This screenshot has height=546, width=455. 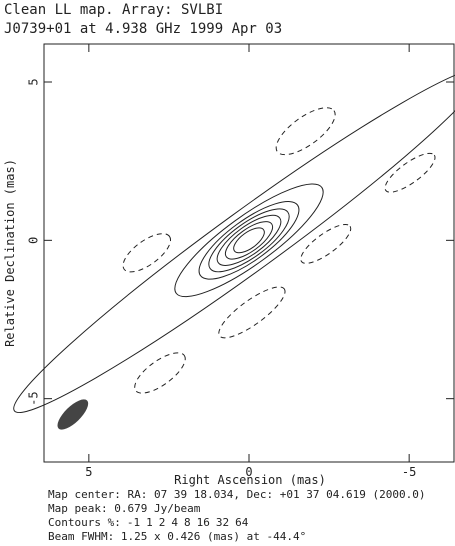 I want to click on footer-line: Beam FWHM: 1.25 x 0.426 (mas) at -44.4°, so click(x=177, y=536).